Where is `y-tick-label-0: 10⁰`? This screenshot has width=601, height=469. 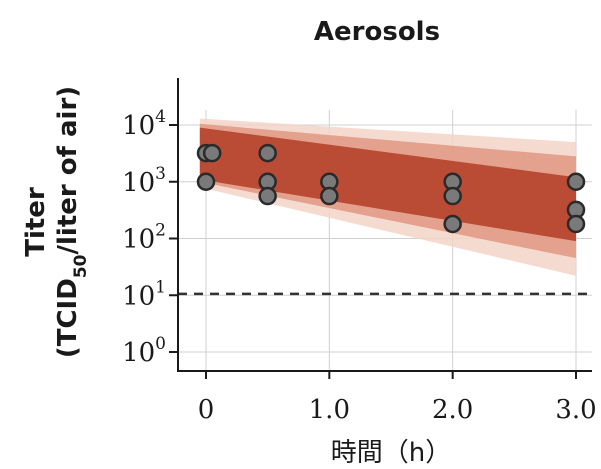
y-tick-label-0: 10⁰ is located at coordinates (144, 351).